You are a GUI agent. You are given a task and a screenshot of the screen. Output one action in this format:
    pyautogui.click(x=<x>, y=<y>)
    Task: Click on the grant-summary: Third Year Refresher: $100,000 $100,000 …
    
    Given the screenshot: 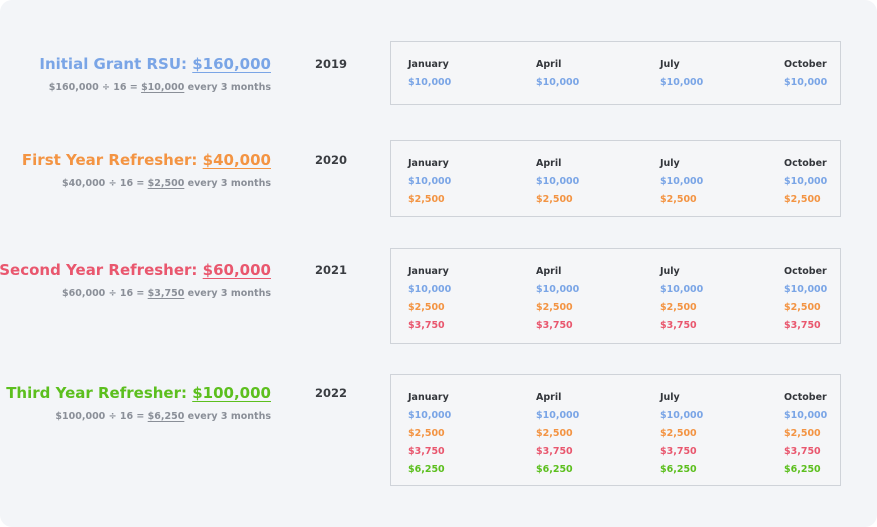 What is the action you would take?
    pyautogui.click(x=138, y=403)
    